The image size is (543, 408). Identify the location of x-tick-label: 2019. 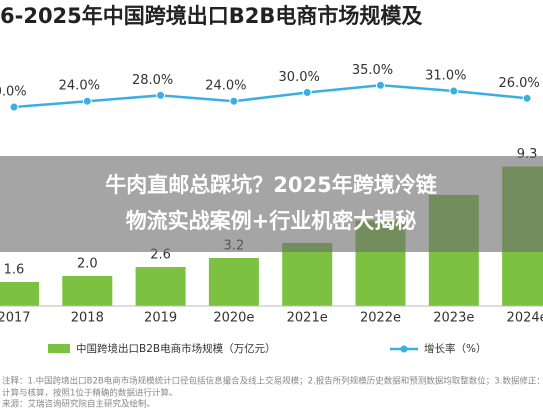
(160, 318).